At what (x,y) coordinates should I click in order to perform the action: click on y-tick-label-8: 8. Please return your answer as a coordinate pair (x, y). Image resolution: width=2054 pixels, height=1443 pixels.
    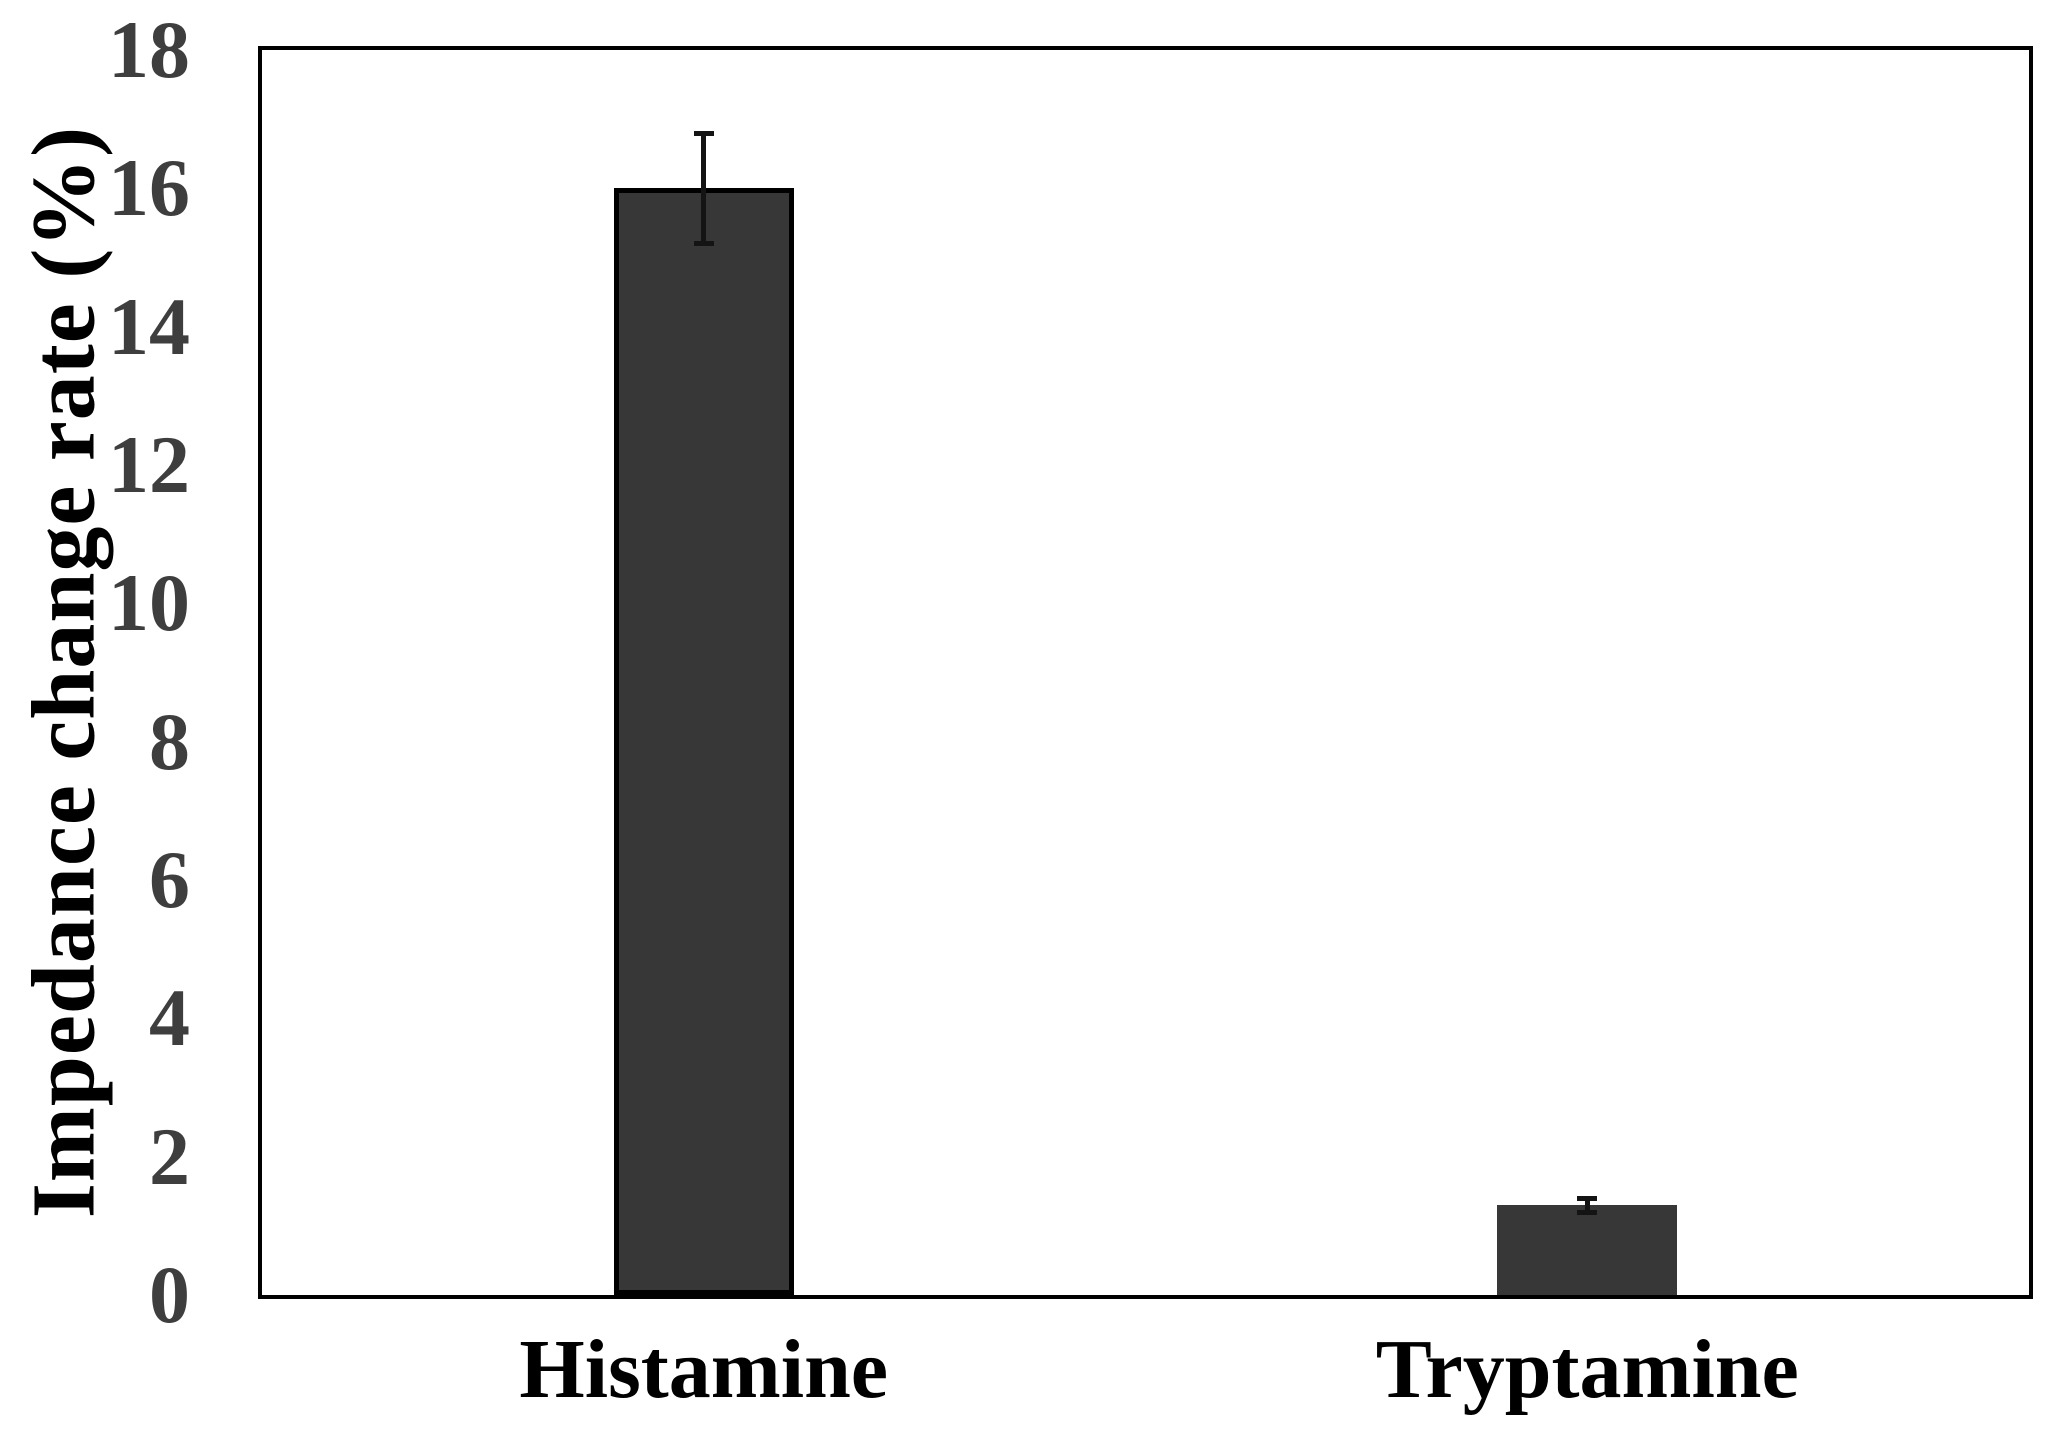
    Looking at the image, I should click on (169, 741).